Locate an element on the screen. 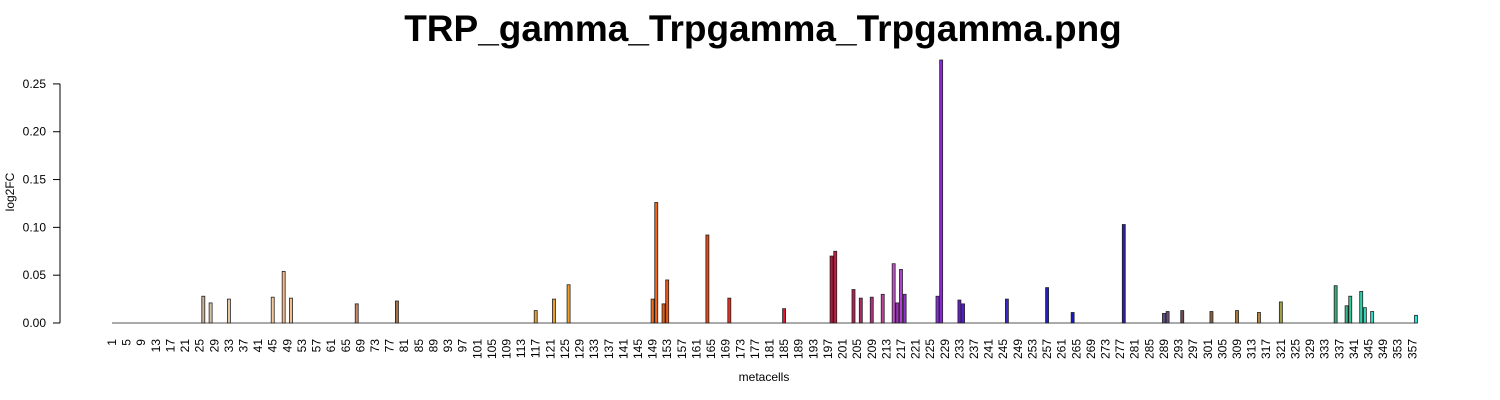 Image resolution: width=1500 pixels, height=400 pixels. x-tick-label: 281 is located at coordinates (1135, 349).